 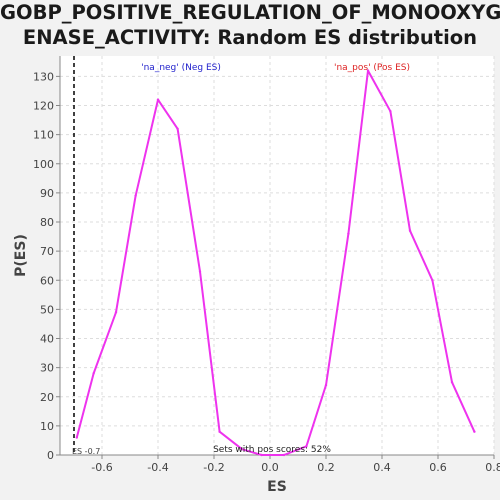 I want to click on es-marker-label: ES -0.7, so click(x=86, y=451).